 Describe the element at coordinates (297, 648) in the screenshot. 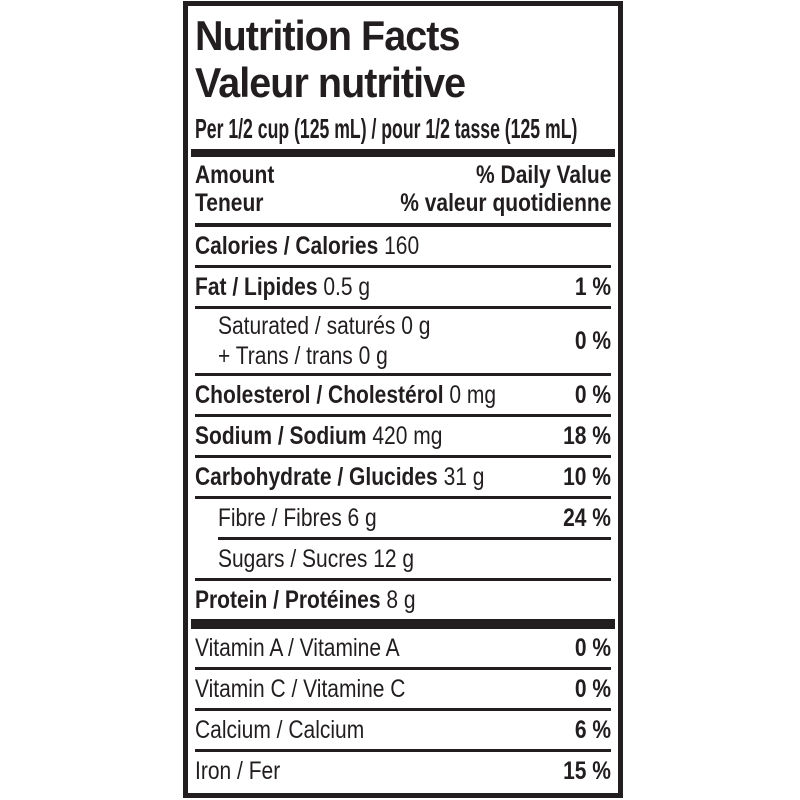

I see `nutrient-name-vitamin-a: Vitamin A / Vitamine A` at that location.